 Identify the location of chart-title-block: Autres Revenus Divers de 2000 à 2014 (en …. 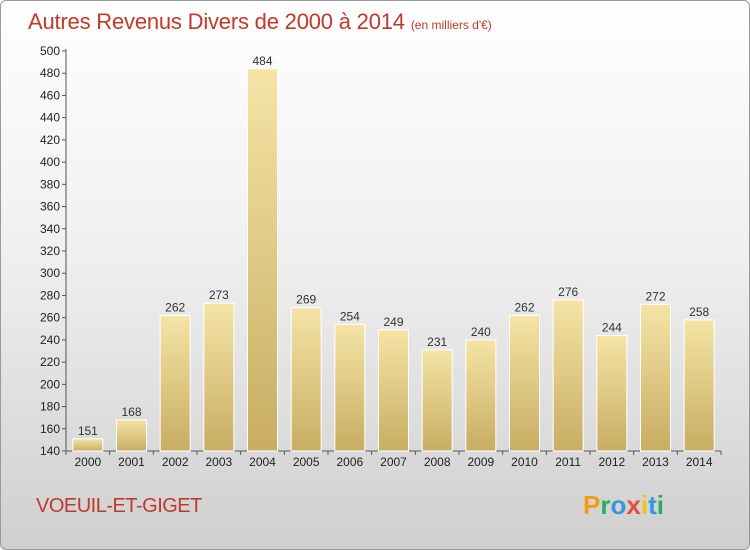
(260, 22).